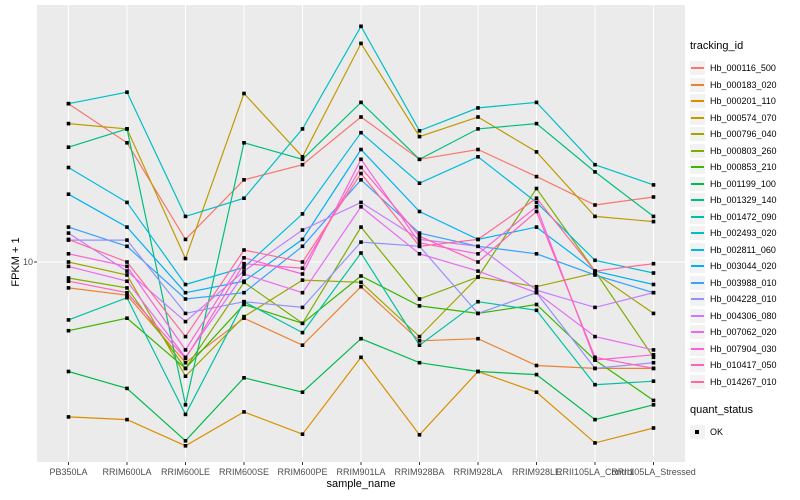  What do you see at coordinates (16, 262) in the screenshot?
I see `y-axis-title: FPKM + 1` at bounding box center [16, 262].